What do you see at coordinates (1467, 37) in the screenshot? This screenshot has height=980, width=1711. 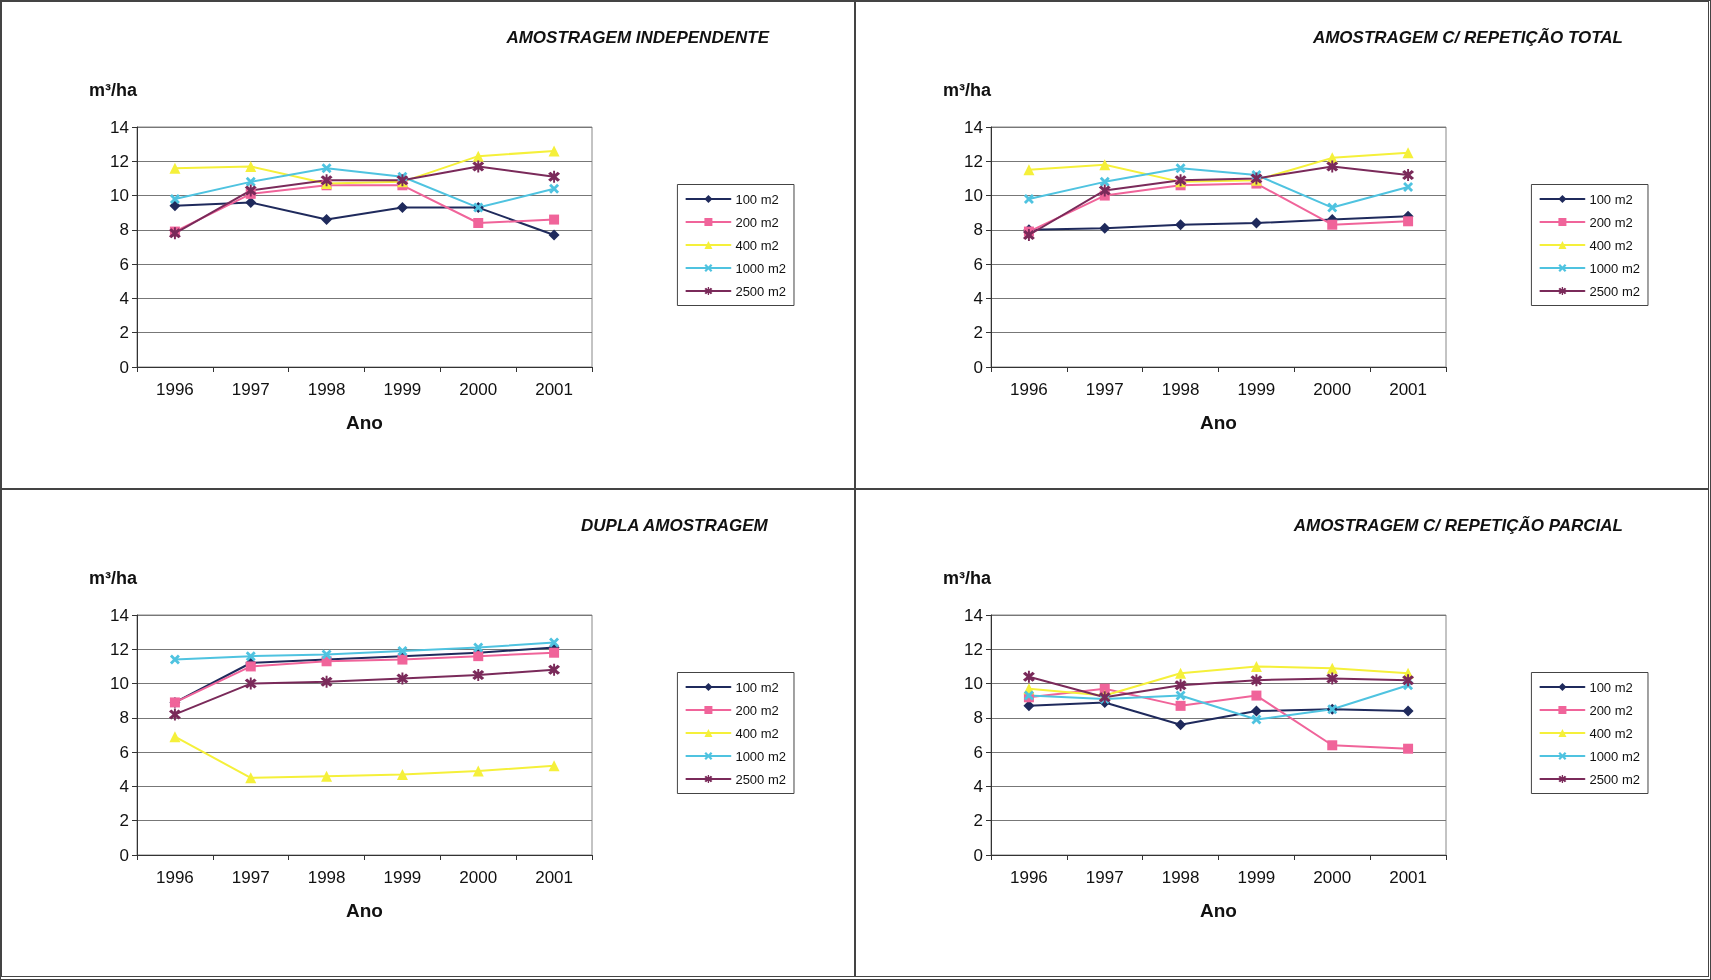 I see `chart-title: AMOSTRAGEM C/ REPETIÇÃO TOTAL` at bounding box center [1467, 37].